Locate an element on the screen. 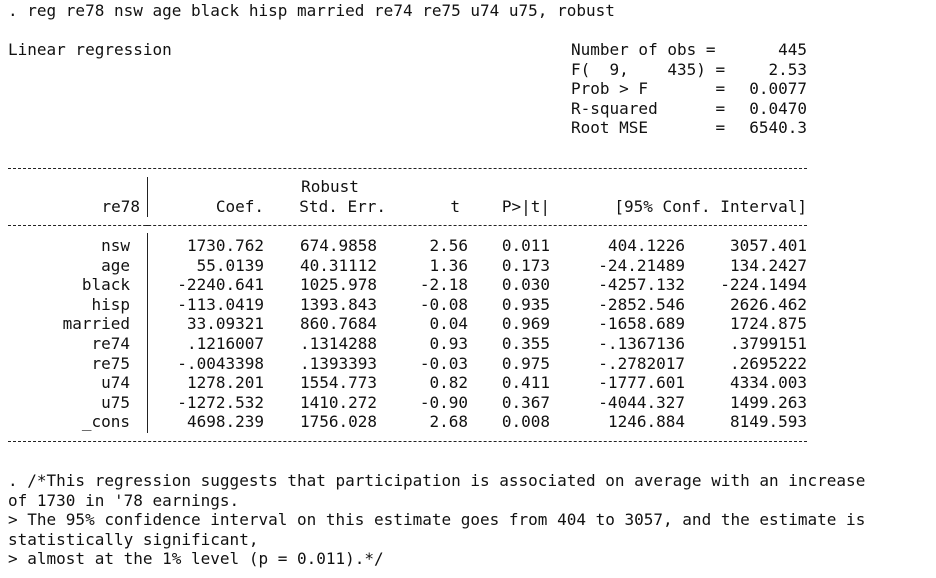 The image size is (936, 578). cell-t: 2.68 is located at coordinates (448, 422).